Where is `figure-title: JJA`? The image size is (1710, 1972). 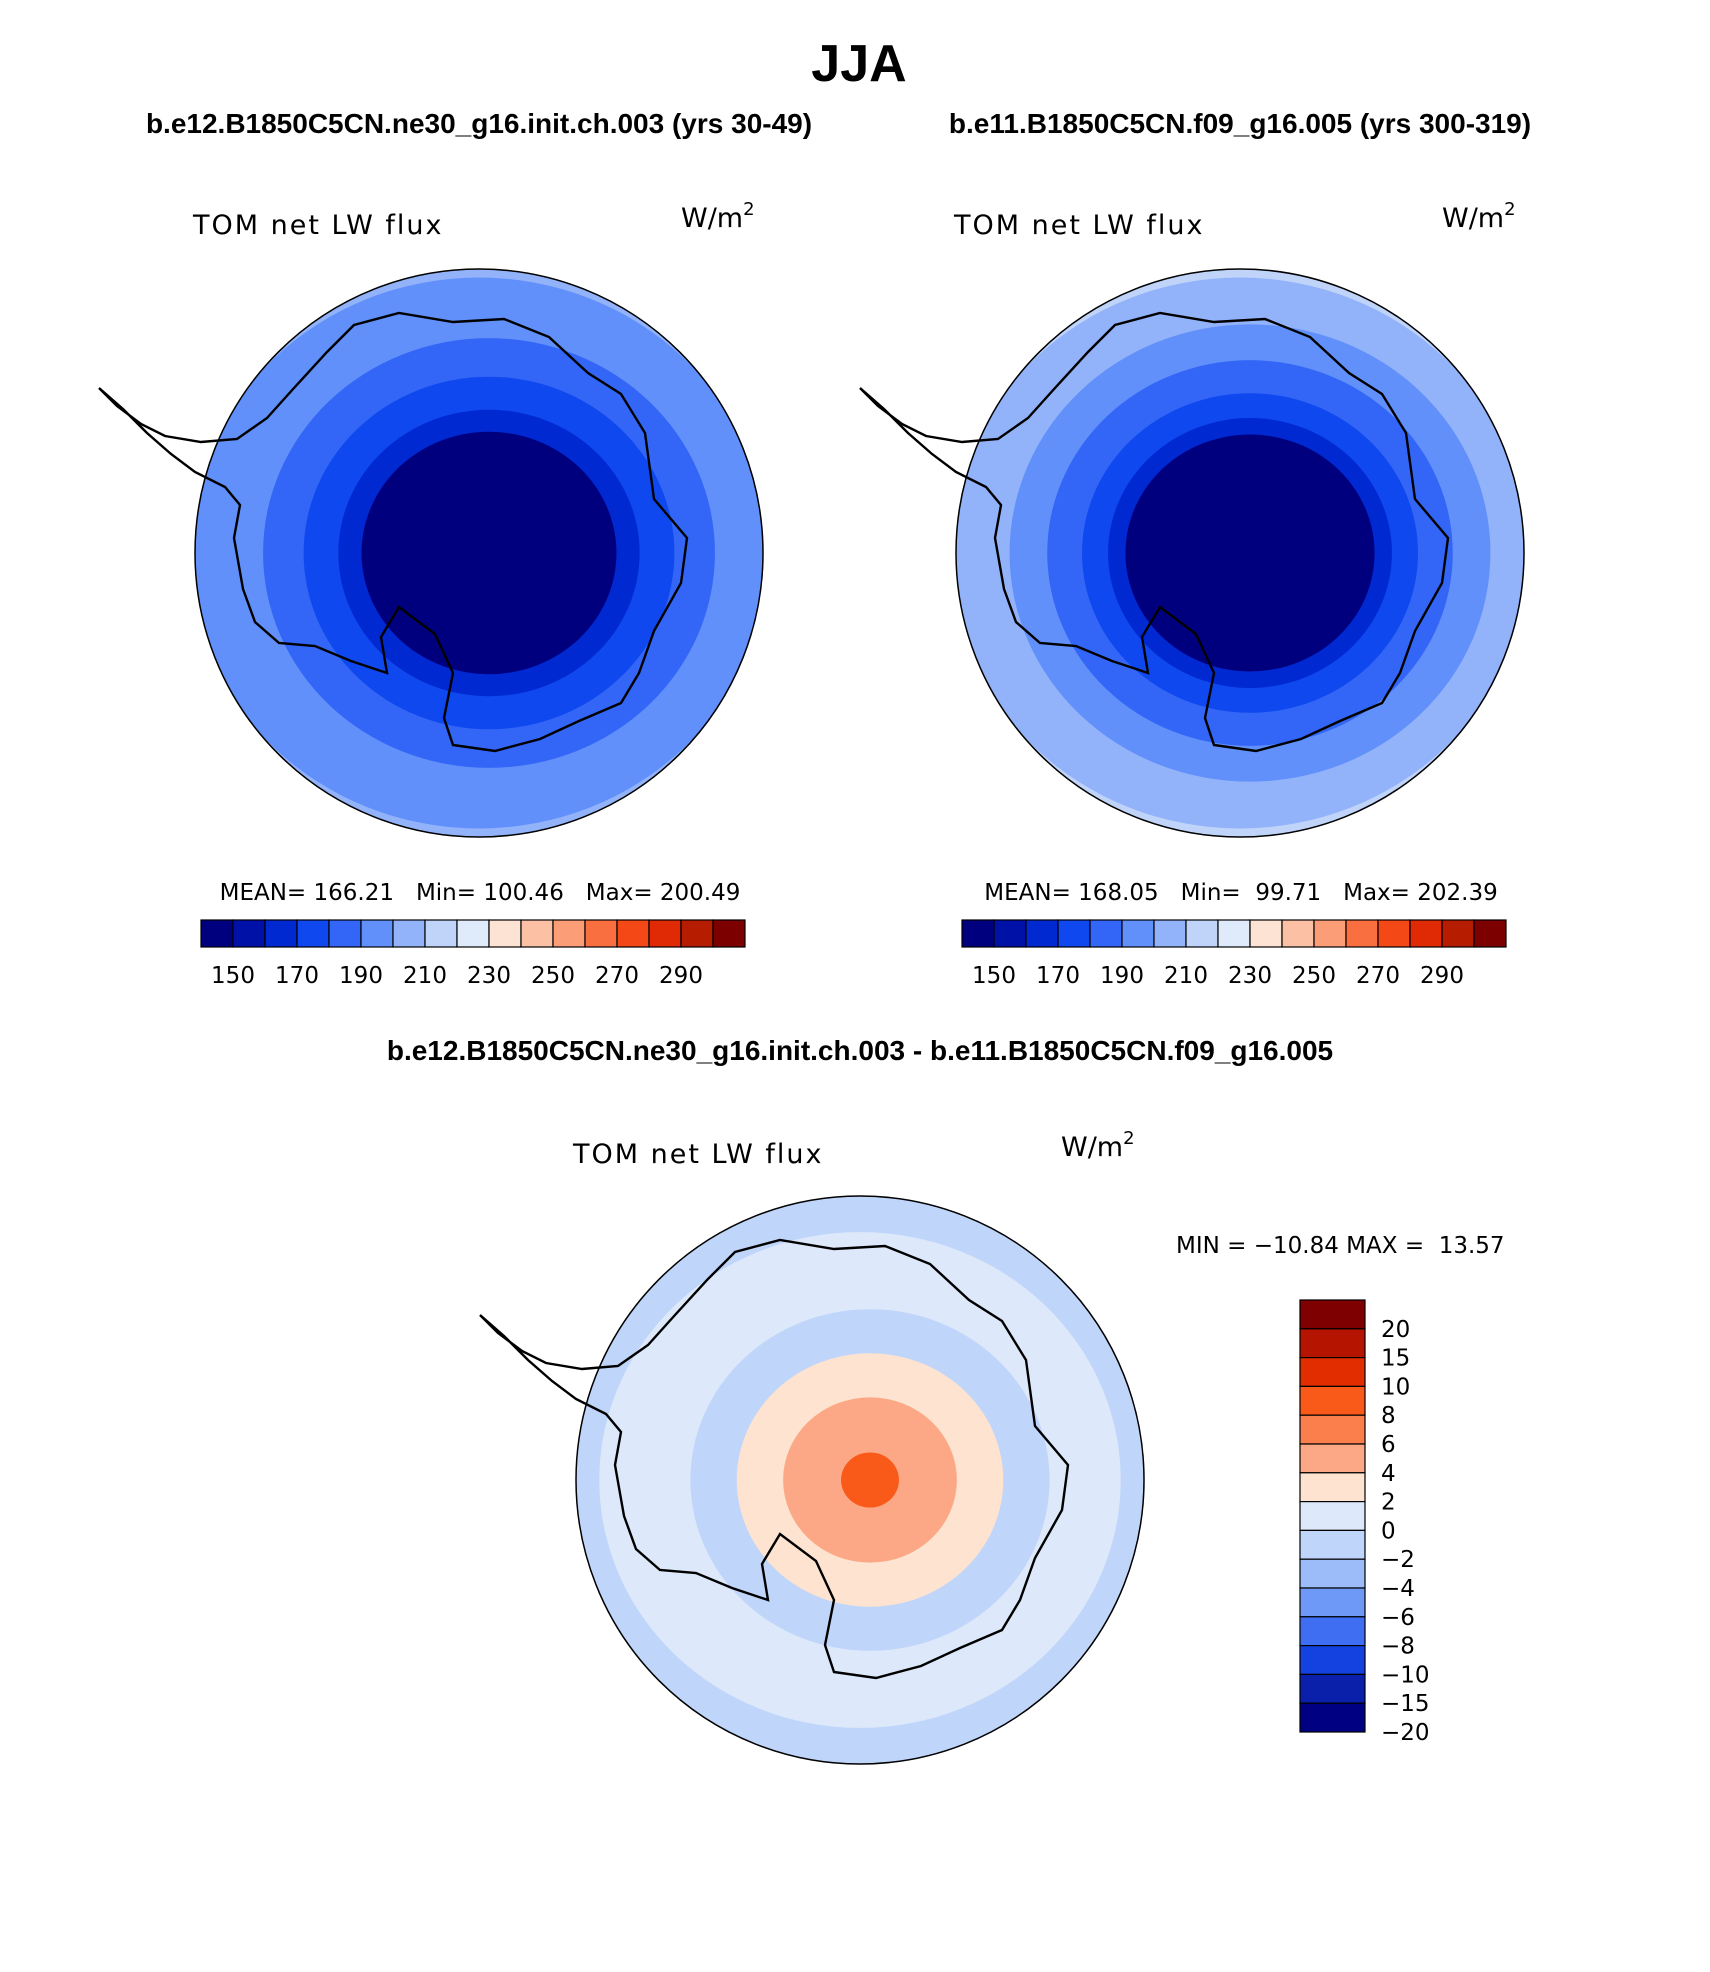
figure-title: JJA is located at coordinates (858, 64).